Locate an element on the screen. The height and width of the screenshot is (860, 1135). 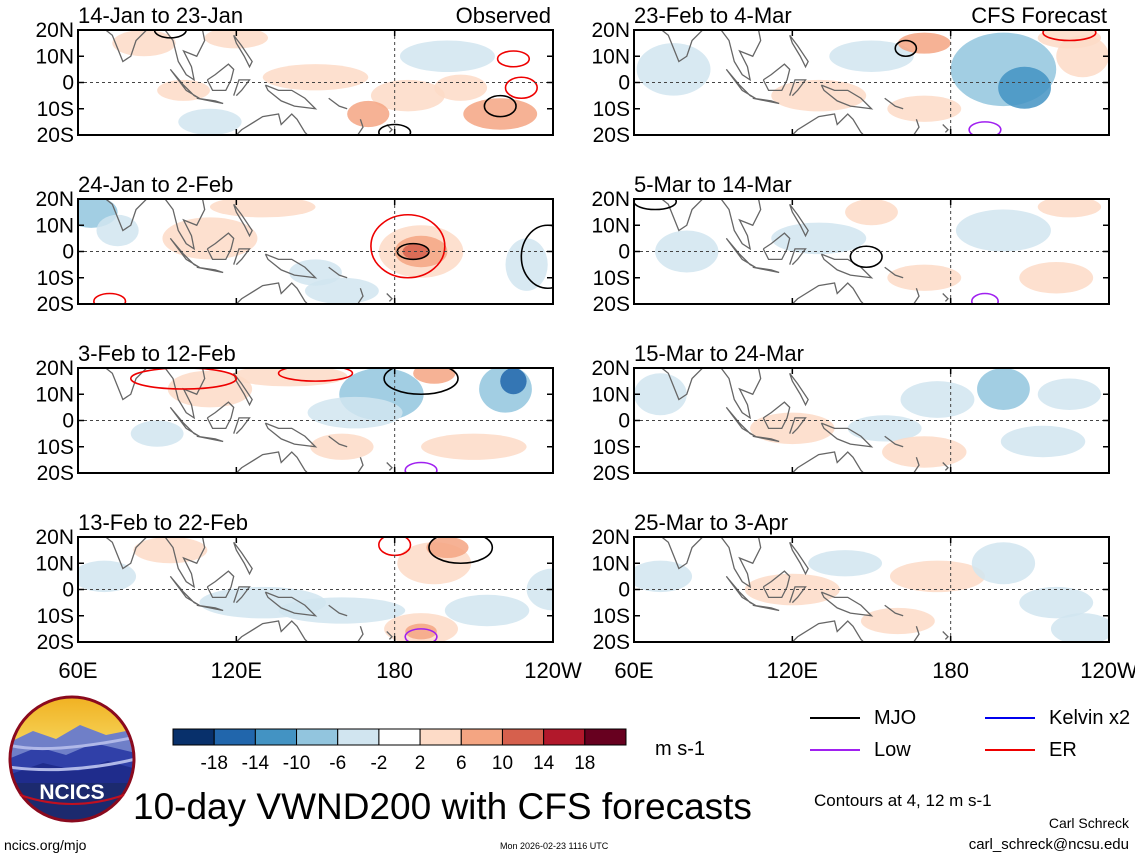
colorbar-label: -18 is located at coordinates (213, 763).